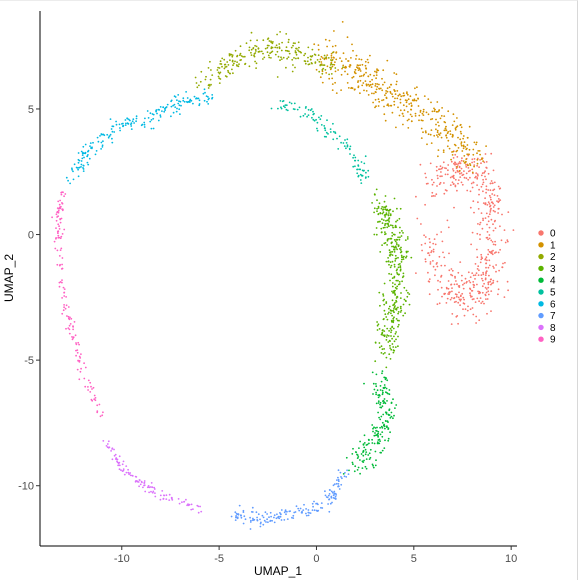  I want to click on legend-label-2: 2, so click(553, 257).